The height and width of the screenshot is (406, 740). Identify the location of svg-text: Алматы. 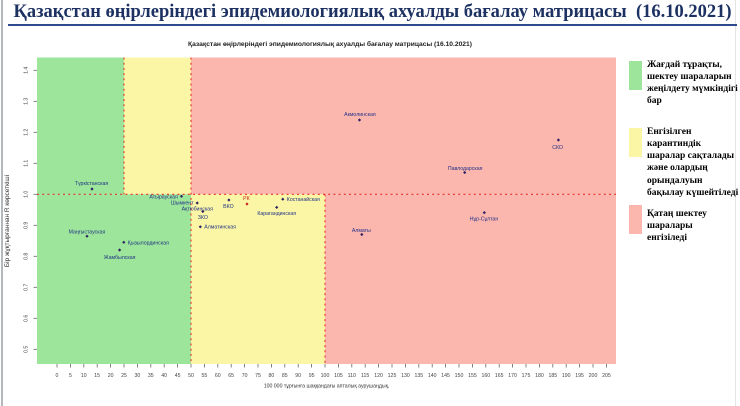
(361, 231).